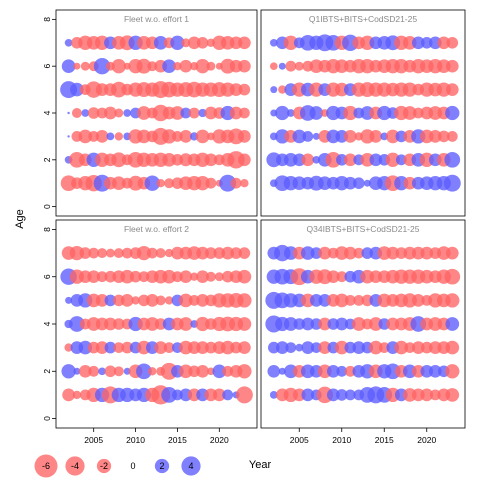 This screenshot has height=480, width=480. Describe the element at coordinates (68, 347) in the screenshot. I see `bubble-fleet-w-o-effort-2-age3-2002` at that location.